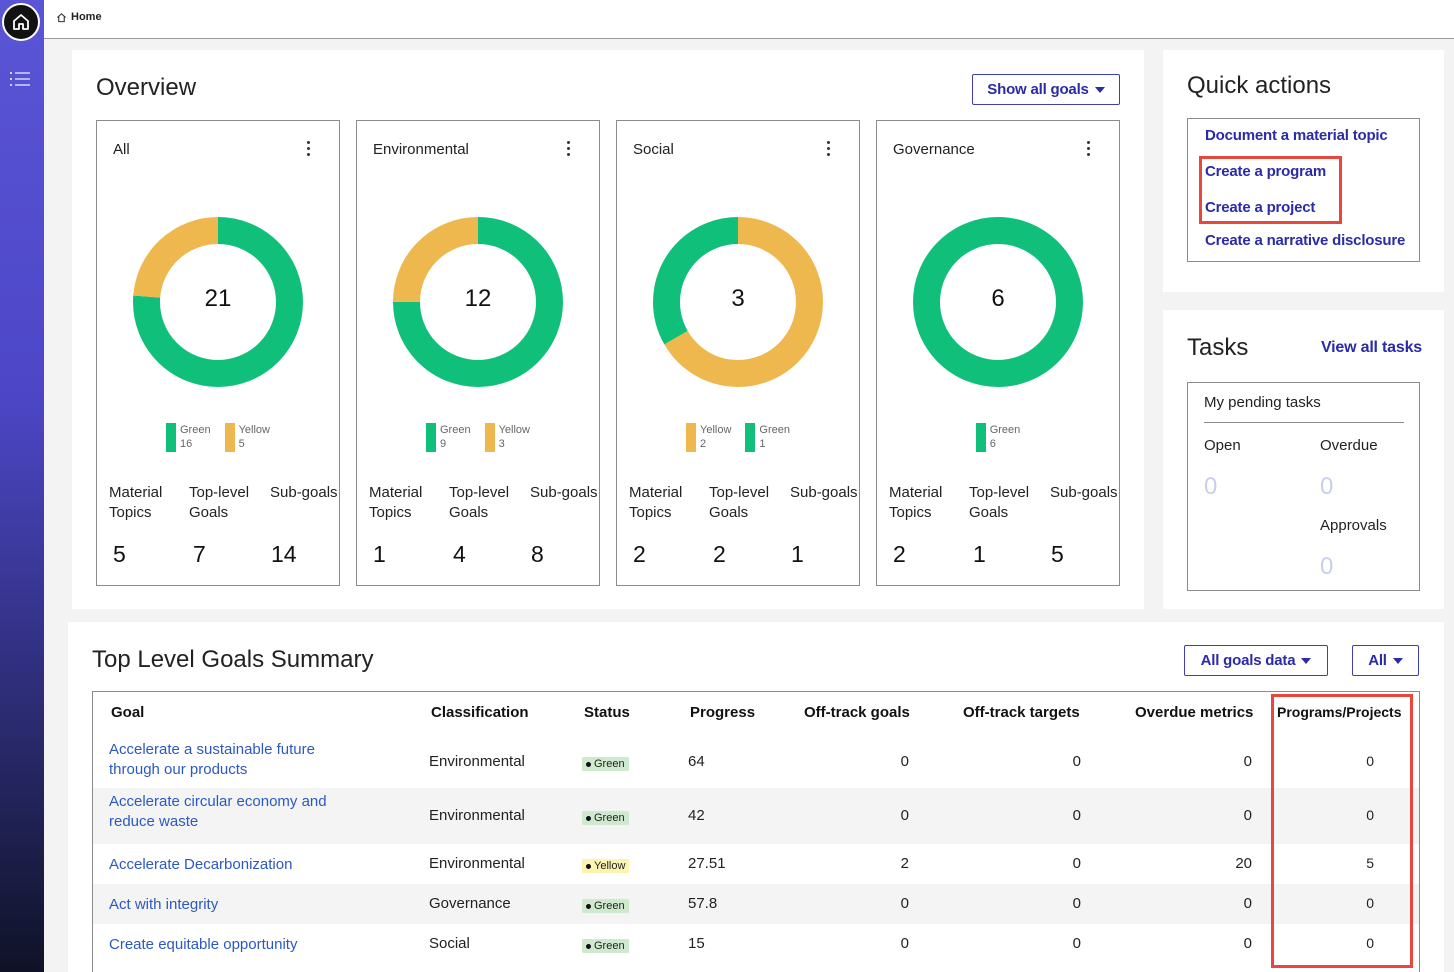  Describe the element at coordinates (610, 866) in the screenshot. I see `status-label: Yellow` at that location.